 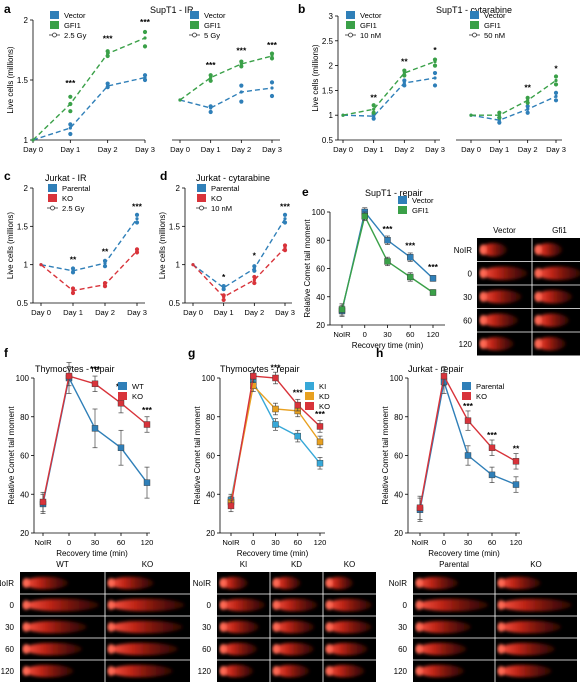 What do you see at coordinates (324, 396) in the screenshot?
I see `legend-label: KD` at bounding box center [324, 396].